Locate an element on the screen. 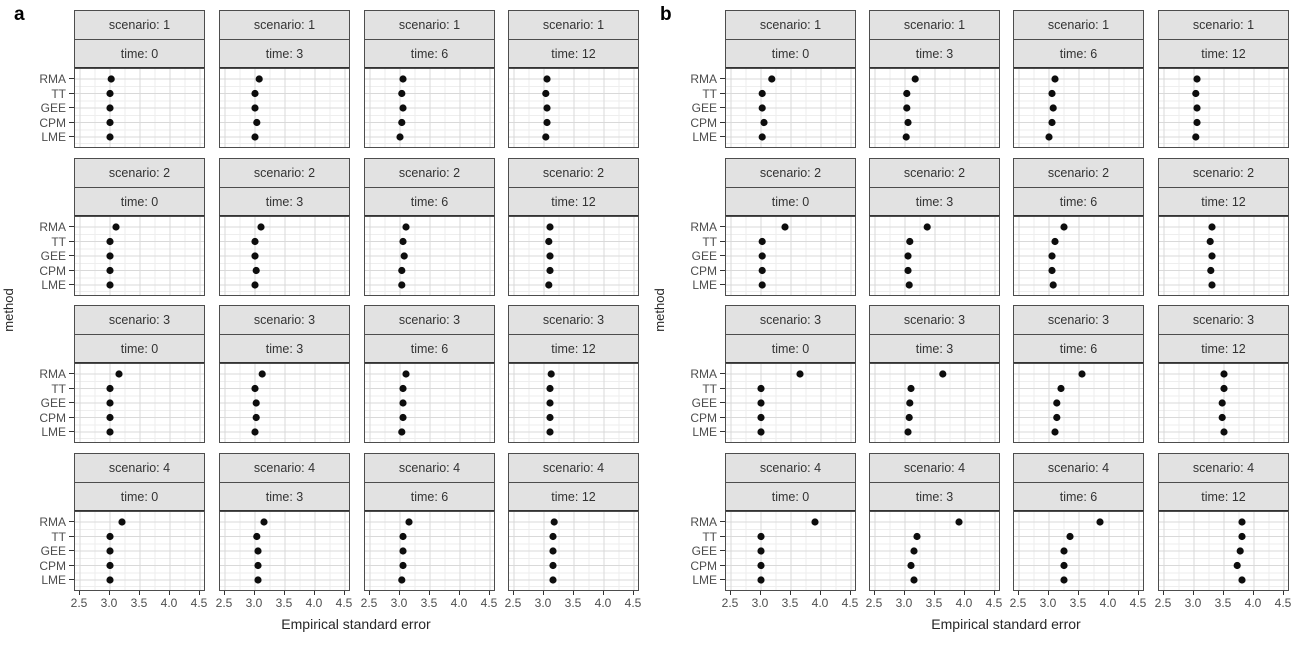 The height and width of the screenshot is (646, 1301). strip-scenario: scenario: 2 is located at coordinates (284, 173).